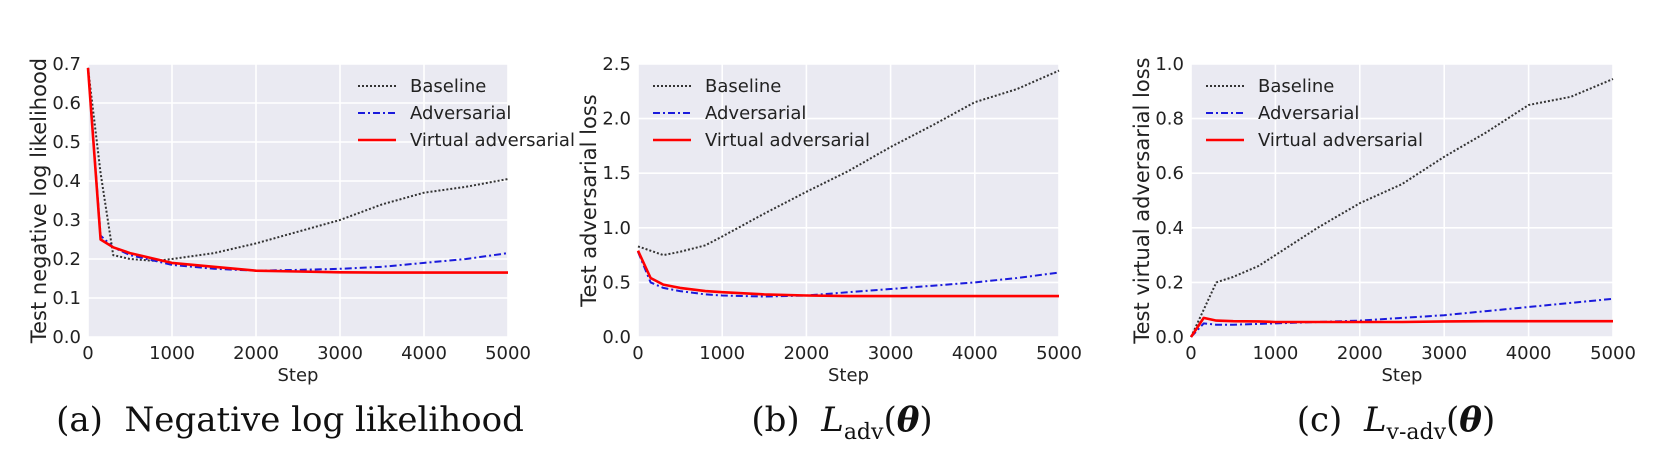  I want to click on caption-b: (b) Ladv(θ), so click(841, 422).